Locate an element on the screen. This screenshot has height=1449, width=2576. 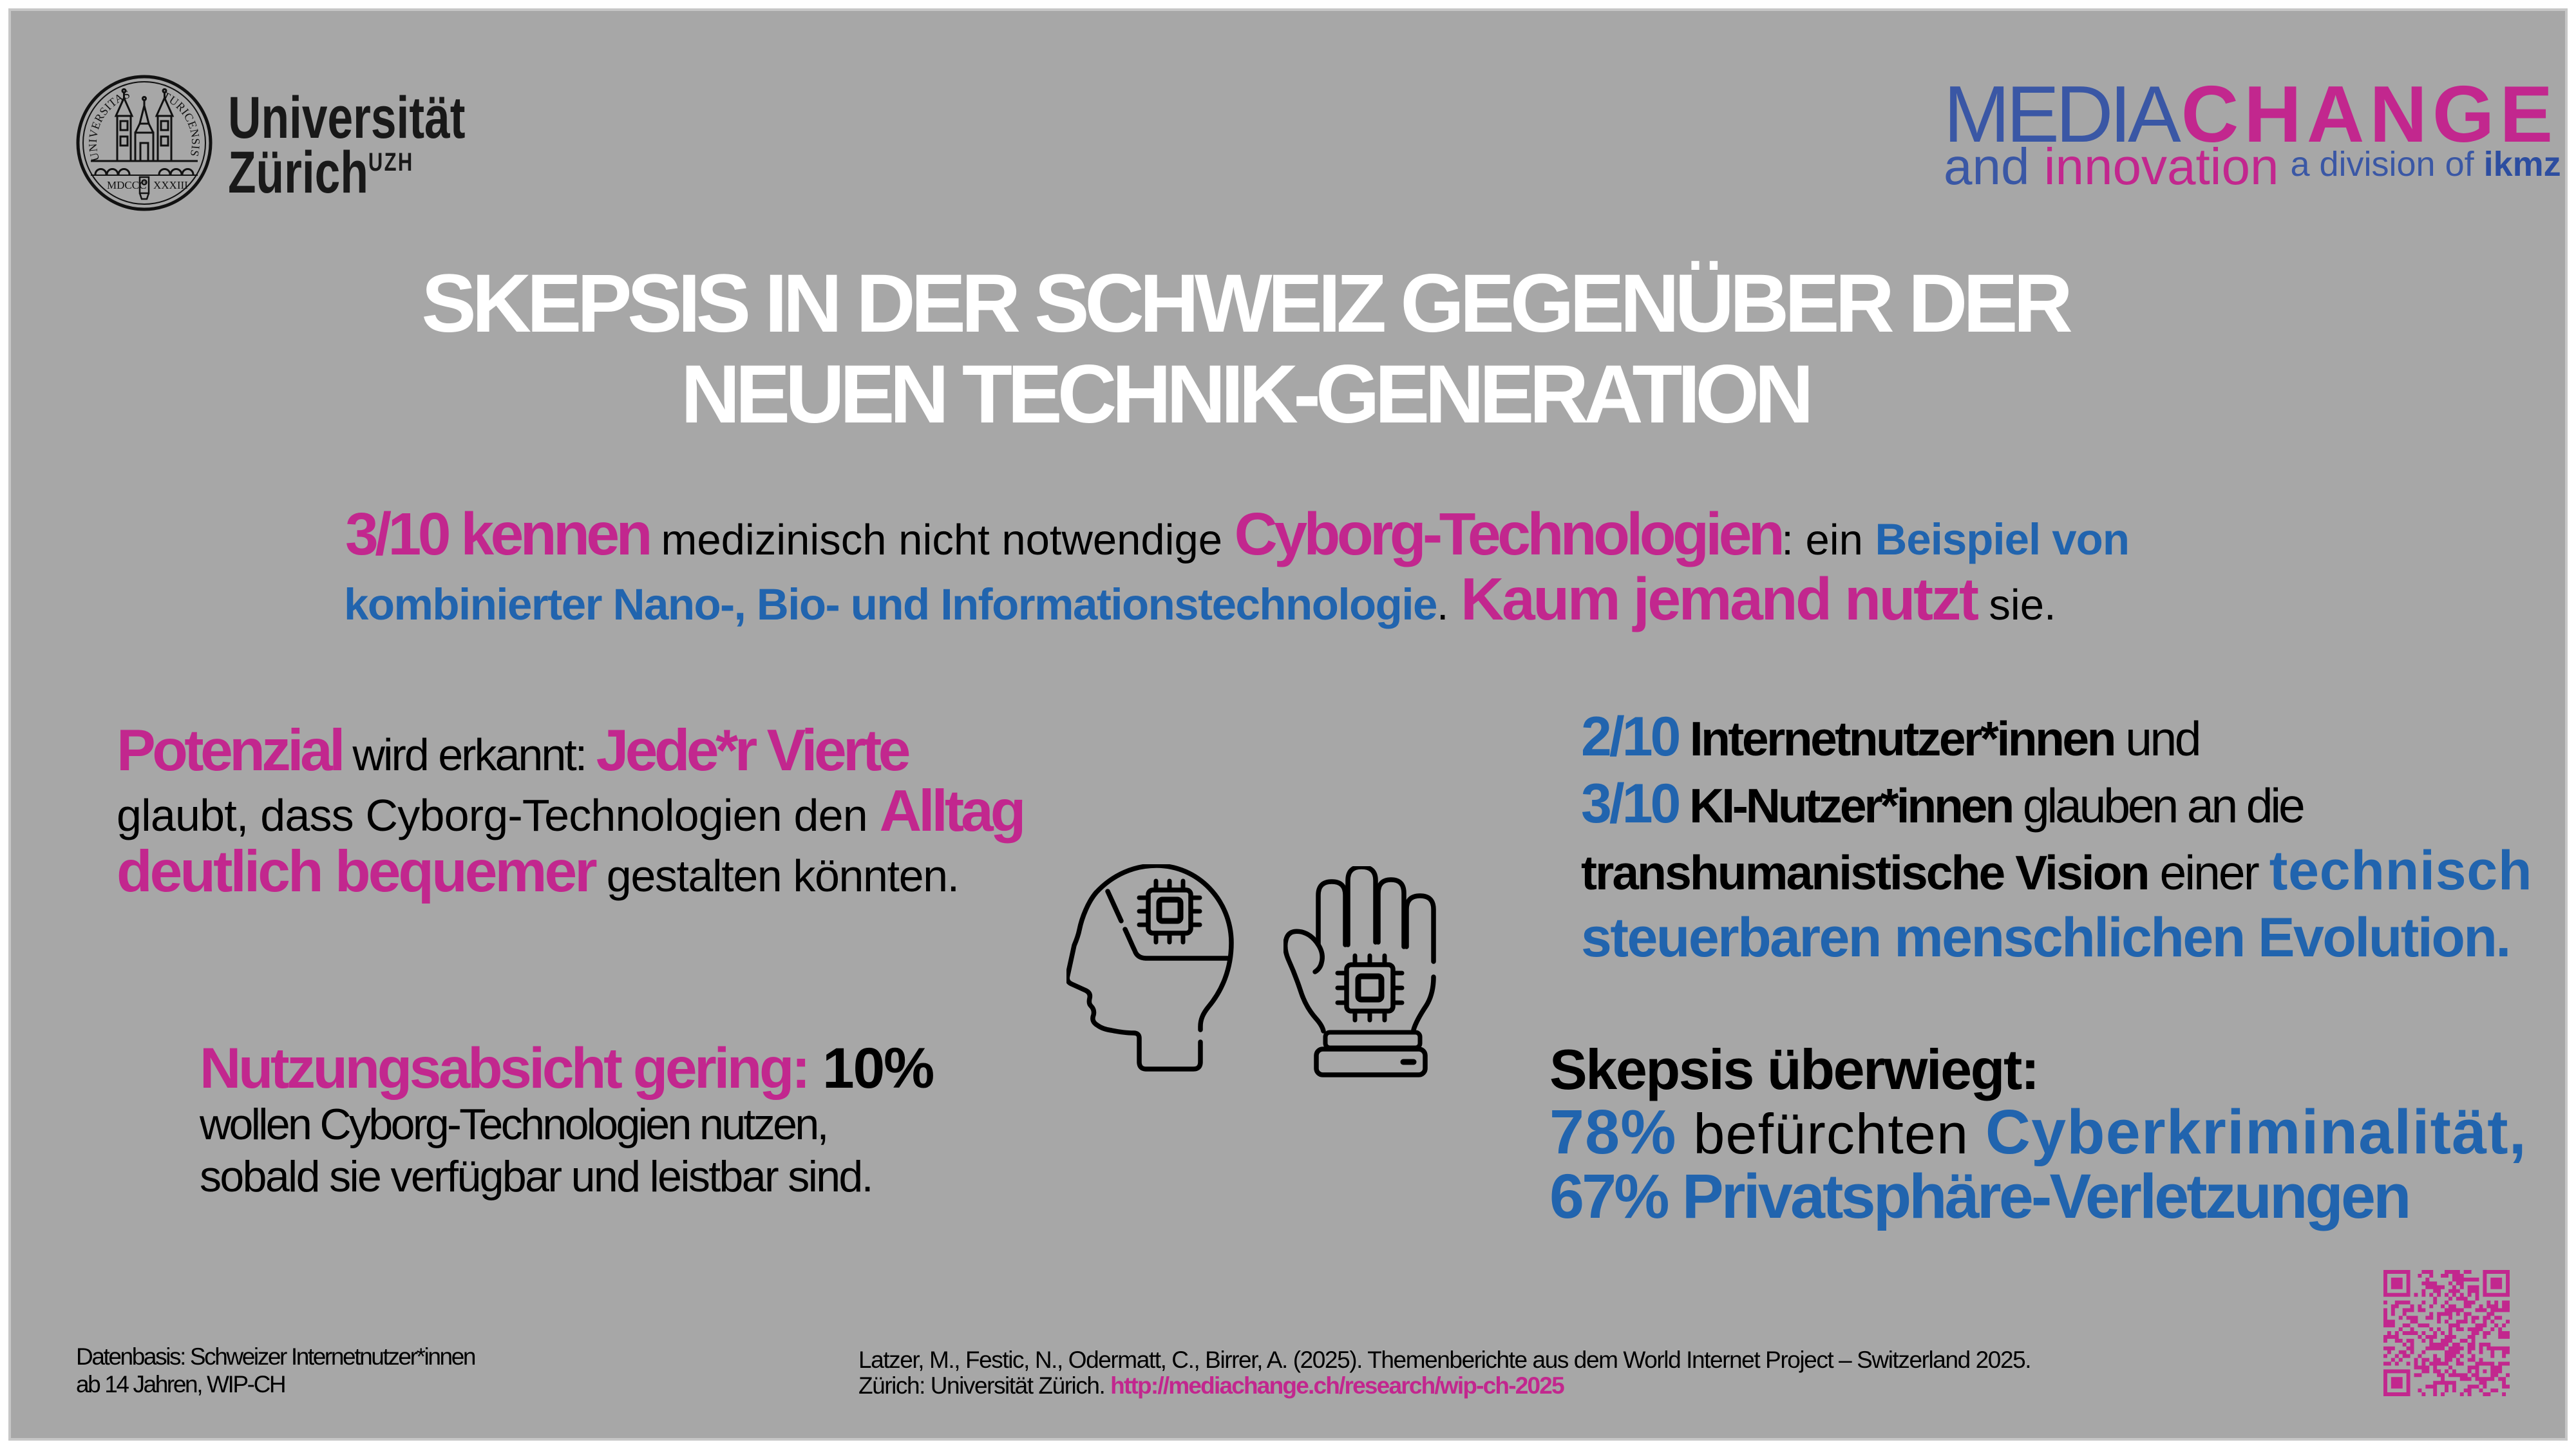
svg-text: XXXIII is located at coordinates (170, 185).